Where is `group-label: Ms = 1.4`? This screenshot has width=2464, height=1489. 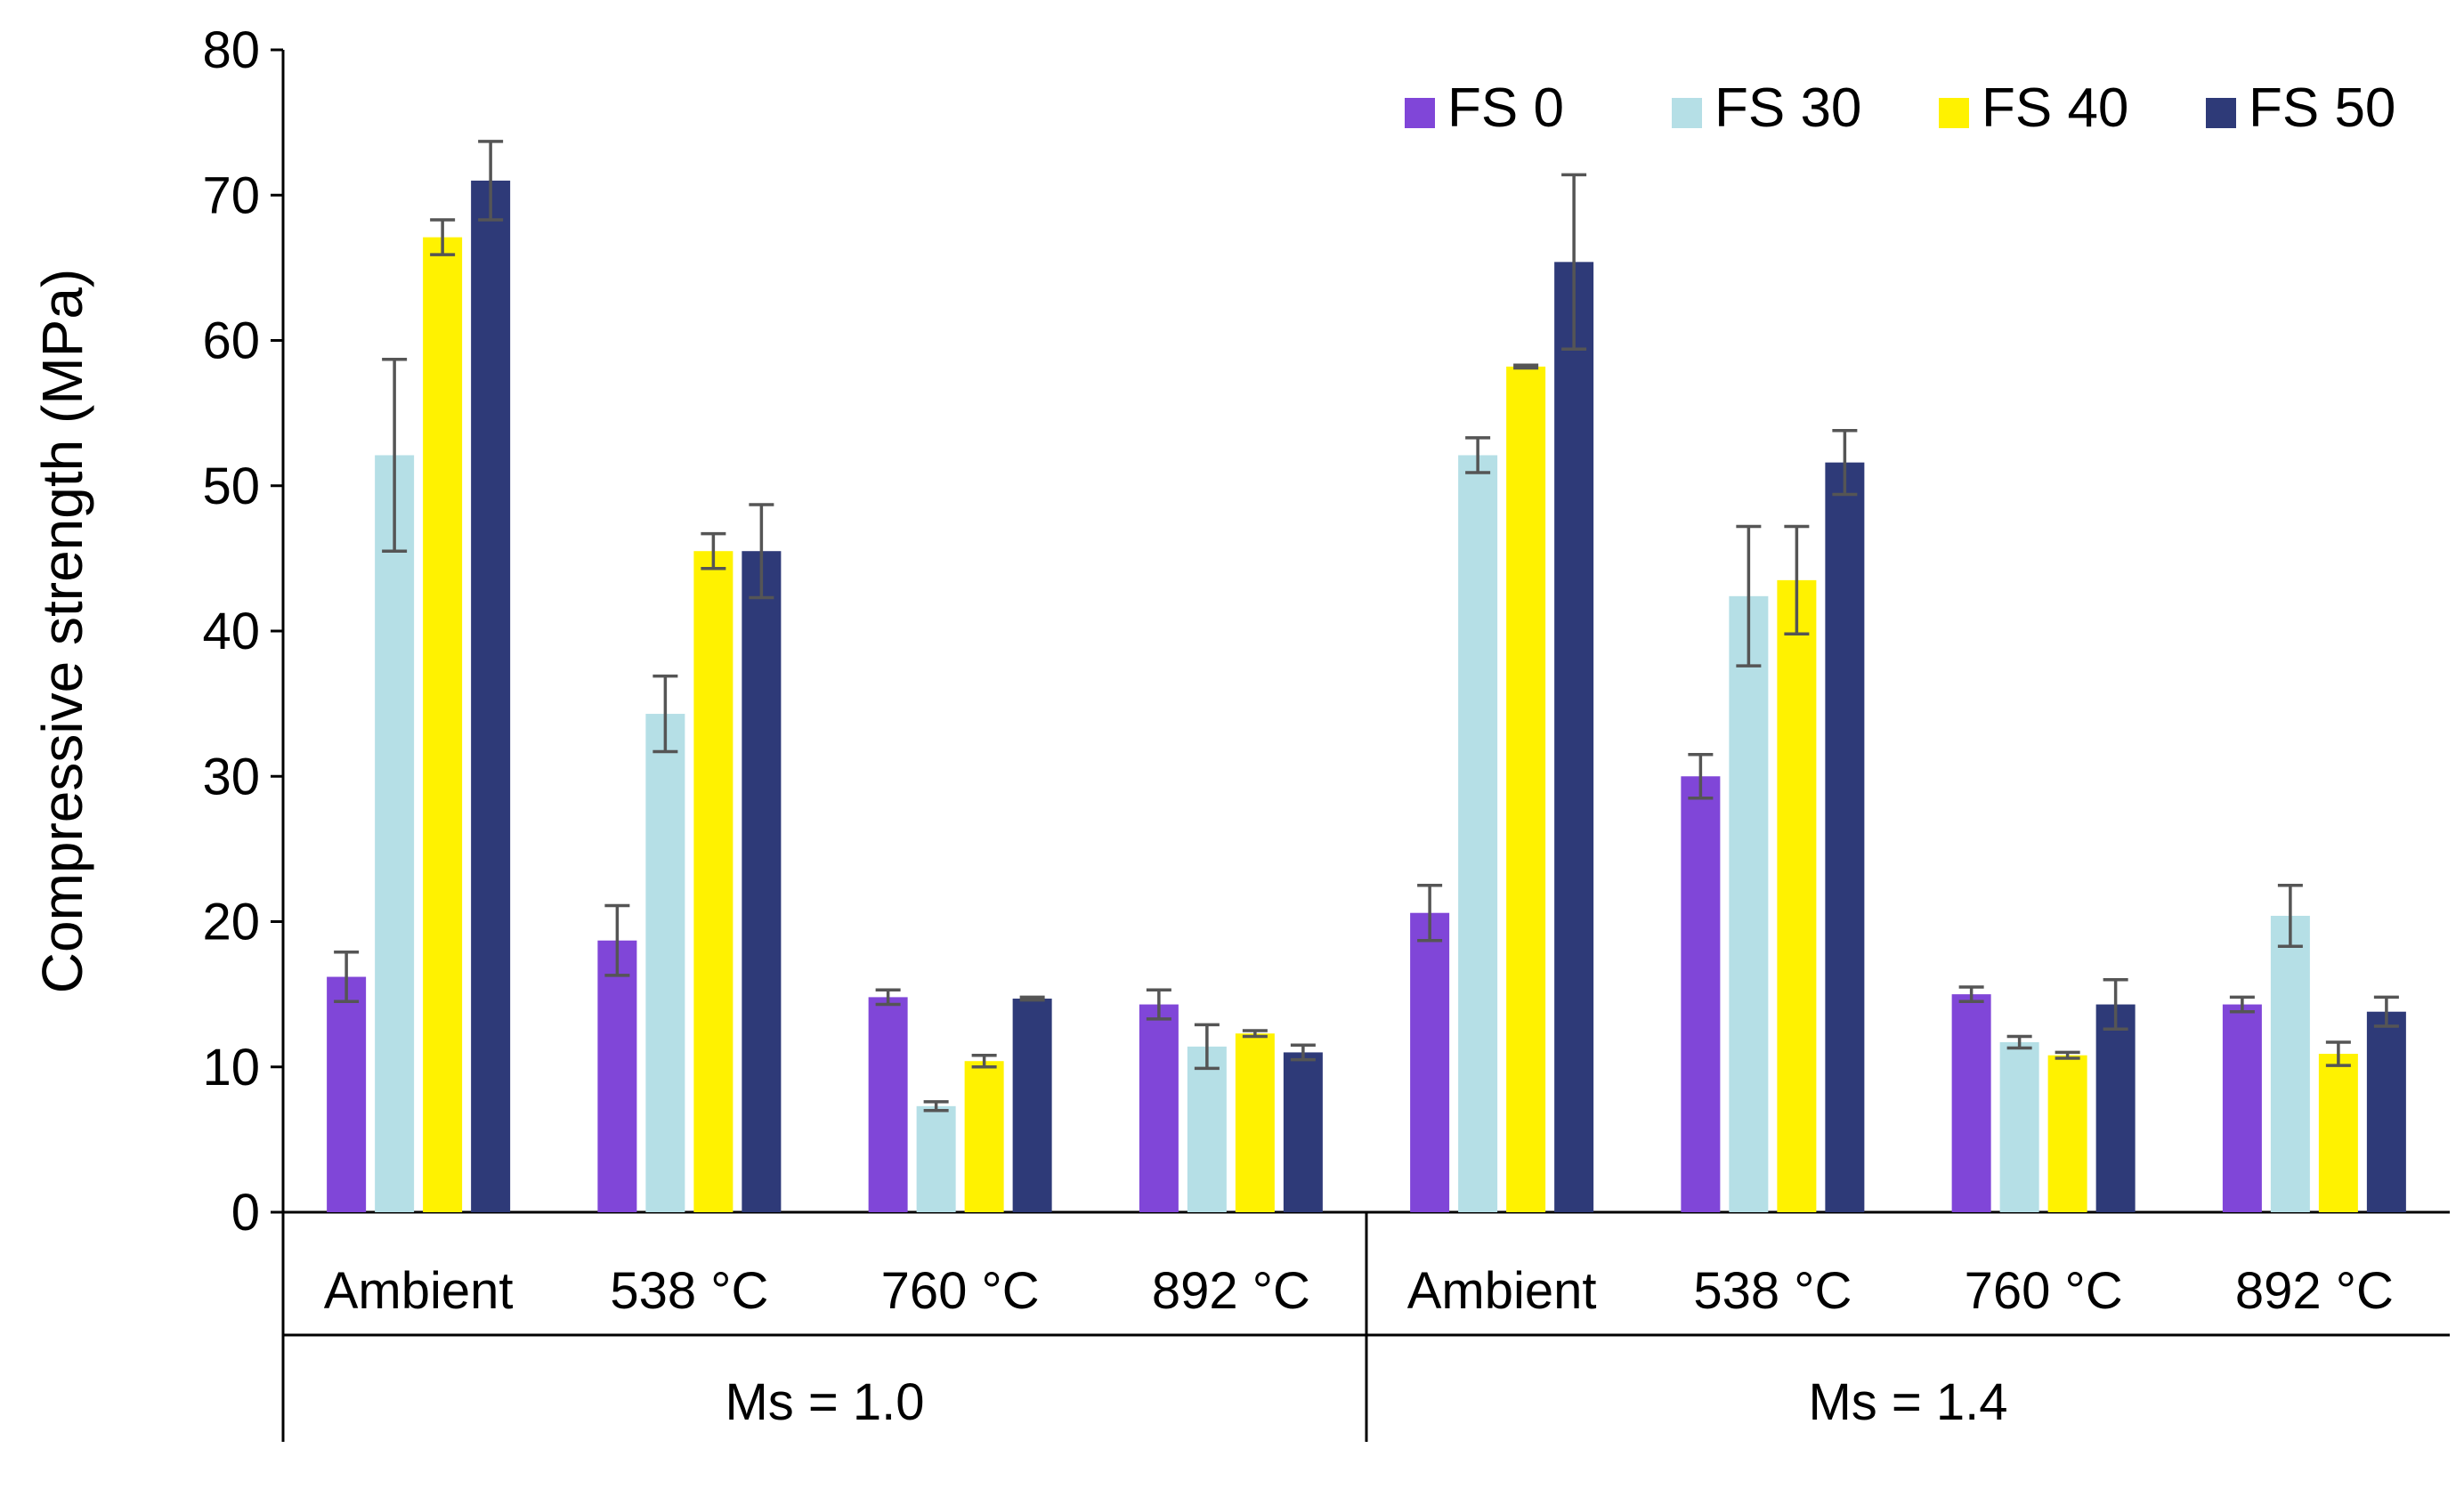 group-label: Ms = 1.4 is located at coordinates (1907, 1402).